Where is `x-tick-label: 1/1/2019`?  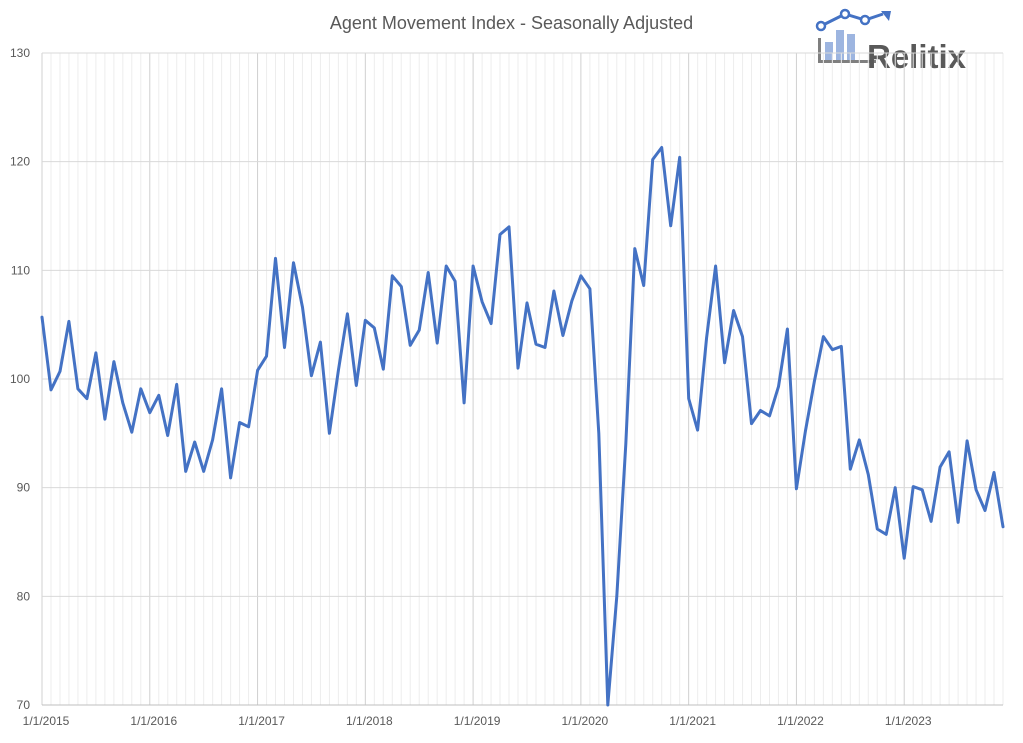
x-tick-label: 1/1/2019 is located at coordinates (477, 721).